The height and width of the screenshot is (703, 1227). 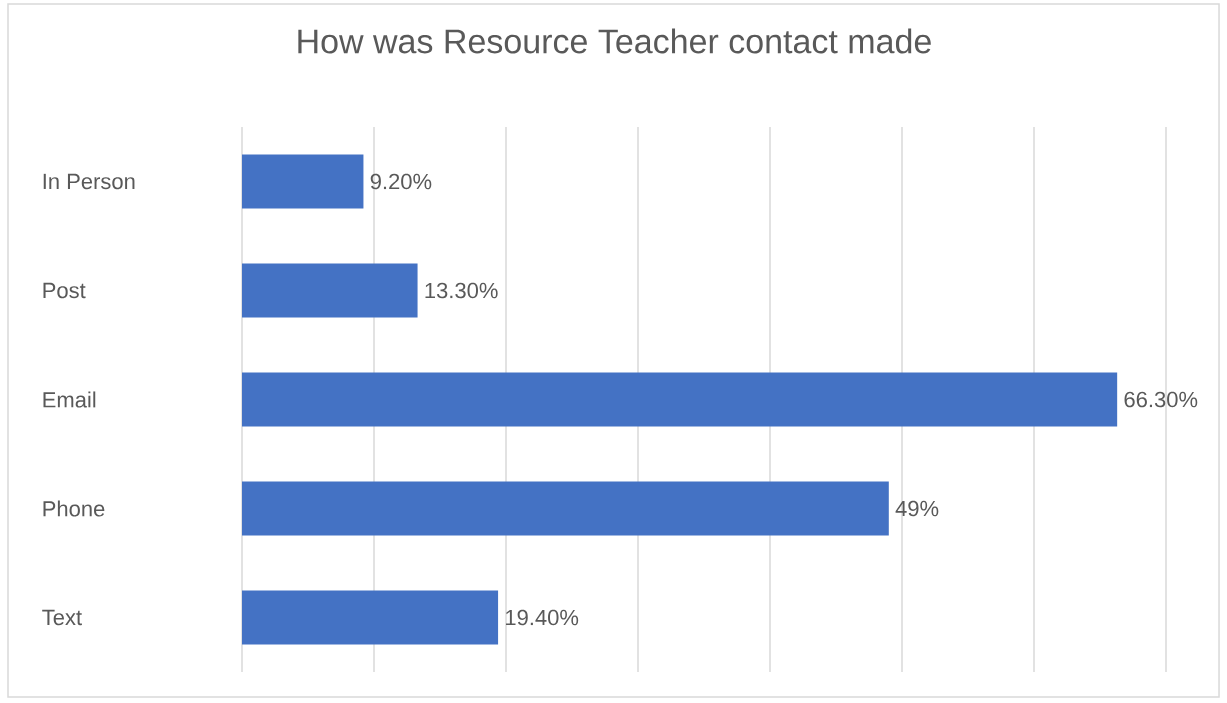 What do you see at coordinates (542, 617) in the screenshot?
I see `data-label: 19.40%` at bounding box center [542, 617].